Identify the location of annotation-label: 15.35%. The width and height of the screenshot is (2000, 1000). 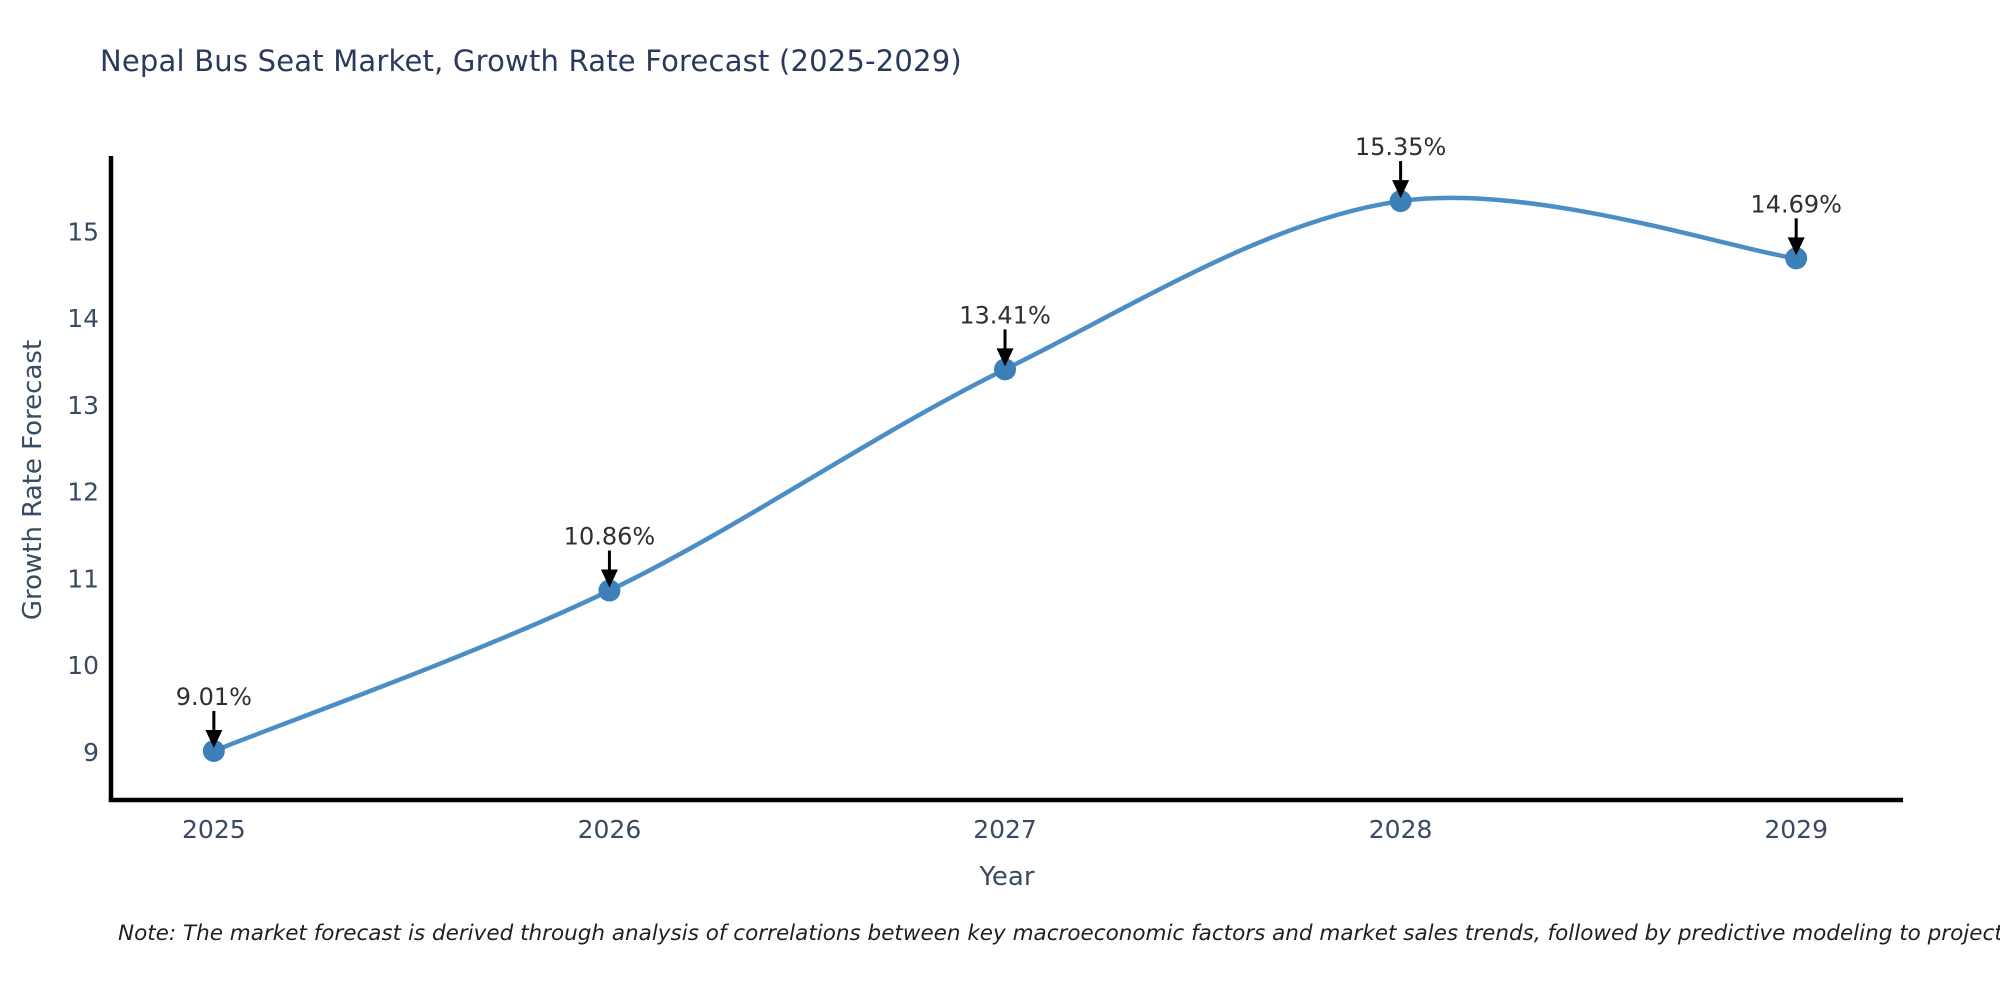
(1401, 147).